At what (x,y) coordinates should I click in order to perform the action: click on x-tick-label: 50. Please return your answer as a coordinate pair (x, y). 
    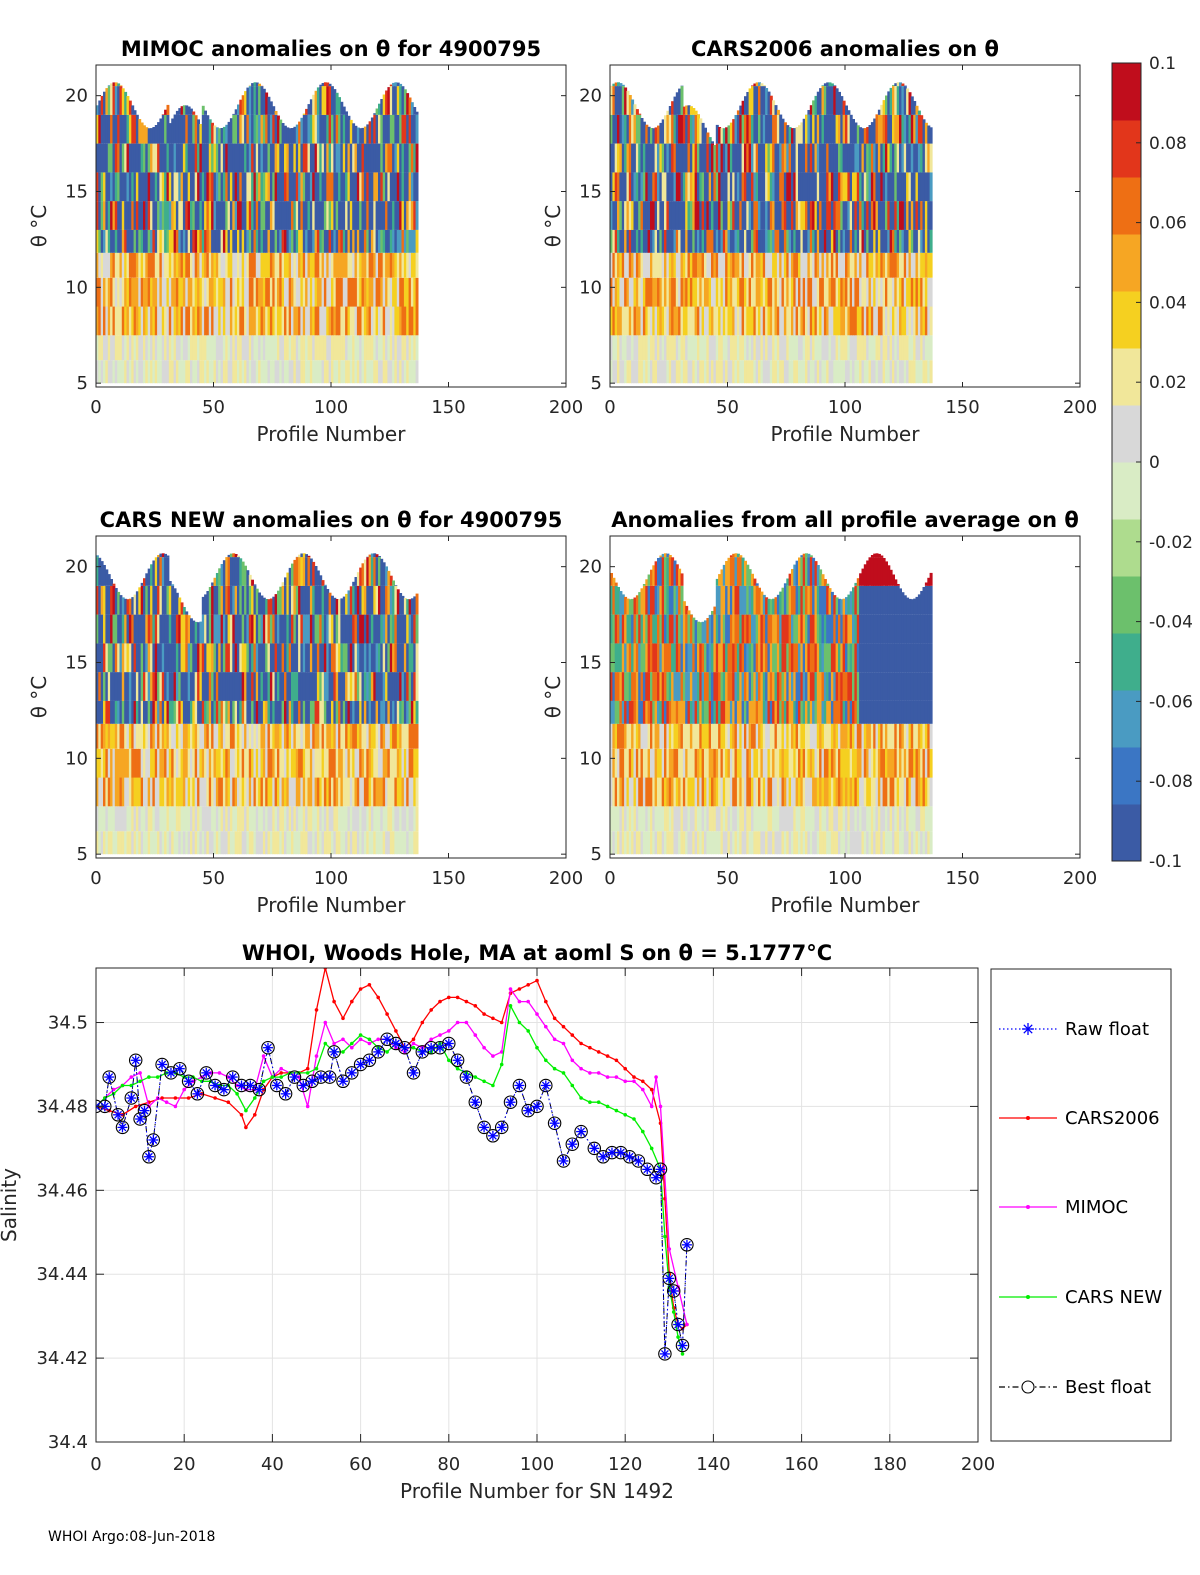
    Looking at the image, I should click on (213, 407).